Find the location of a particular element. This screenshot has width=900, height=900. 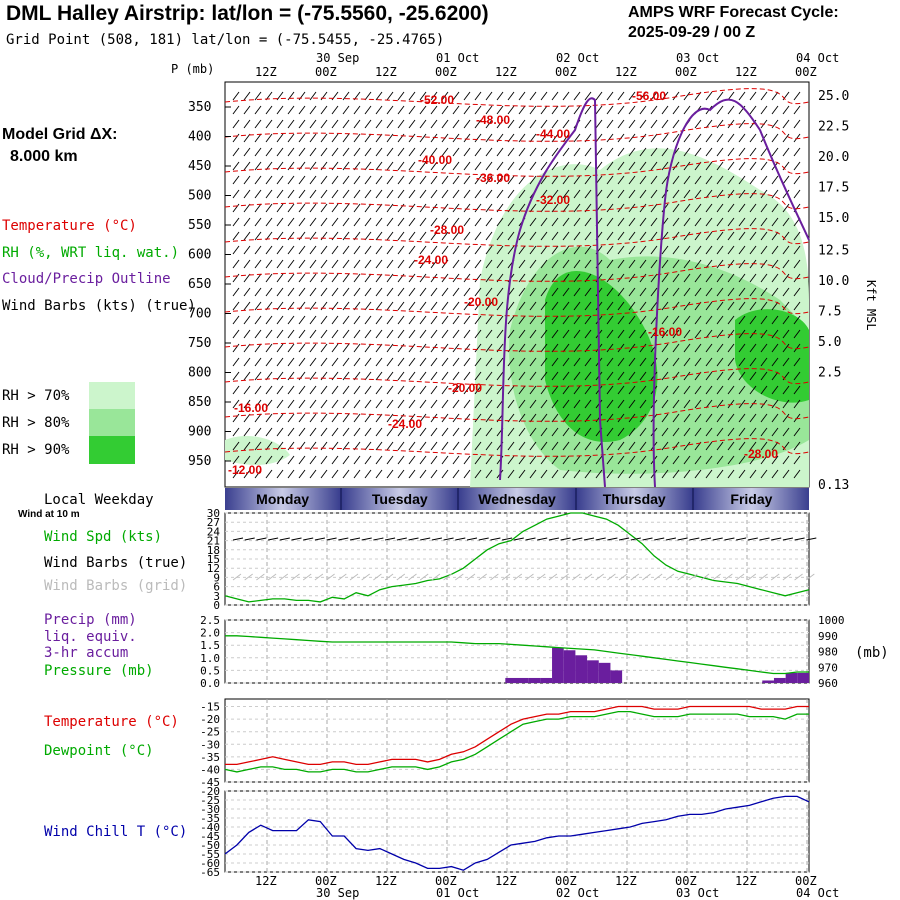

pressure-tick-label: 800 is located at coordinates (199, 373).